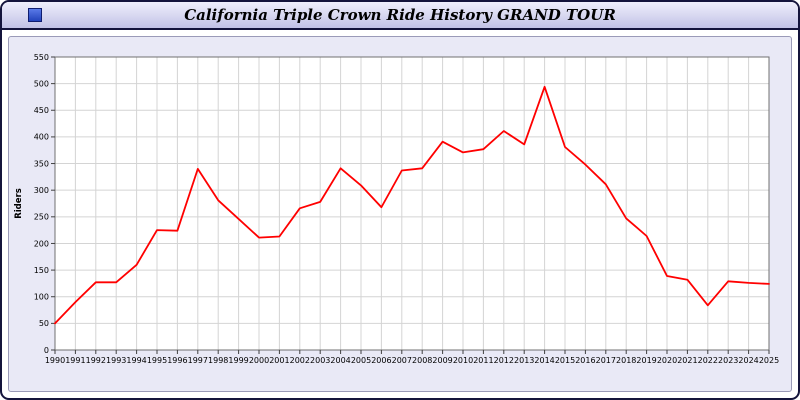  I want to click on x-tick-label: 2005, so click(361, 360).